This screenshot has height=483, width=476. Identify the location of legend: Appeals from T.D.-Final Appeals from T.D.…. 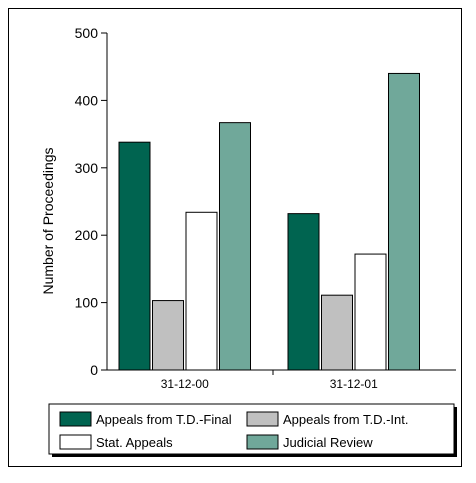
(252, 430).